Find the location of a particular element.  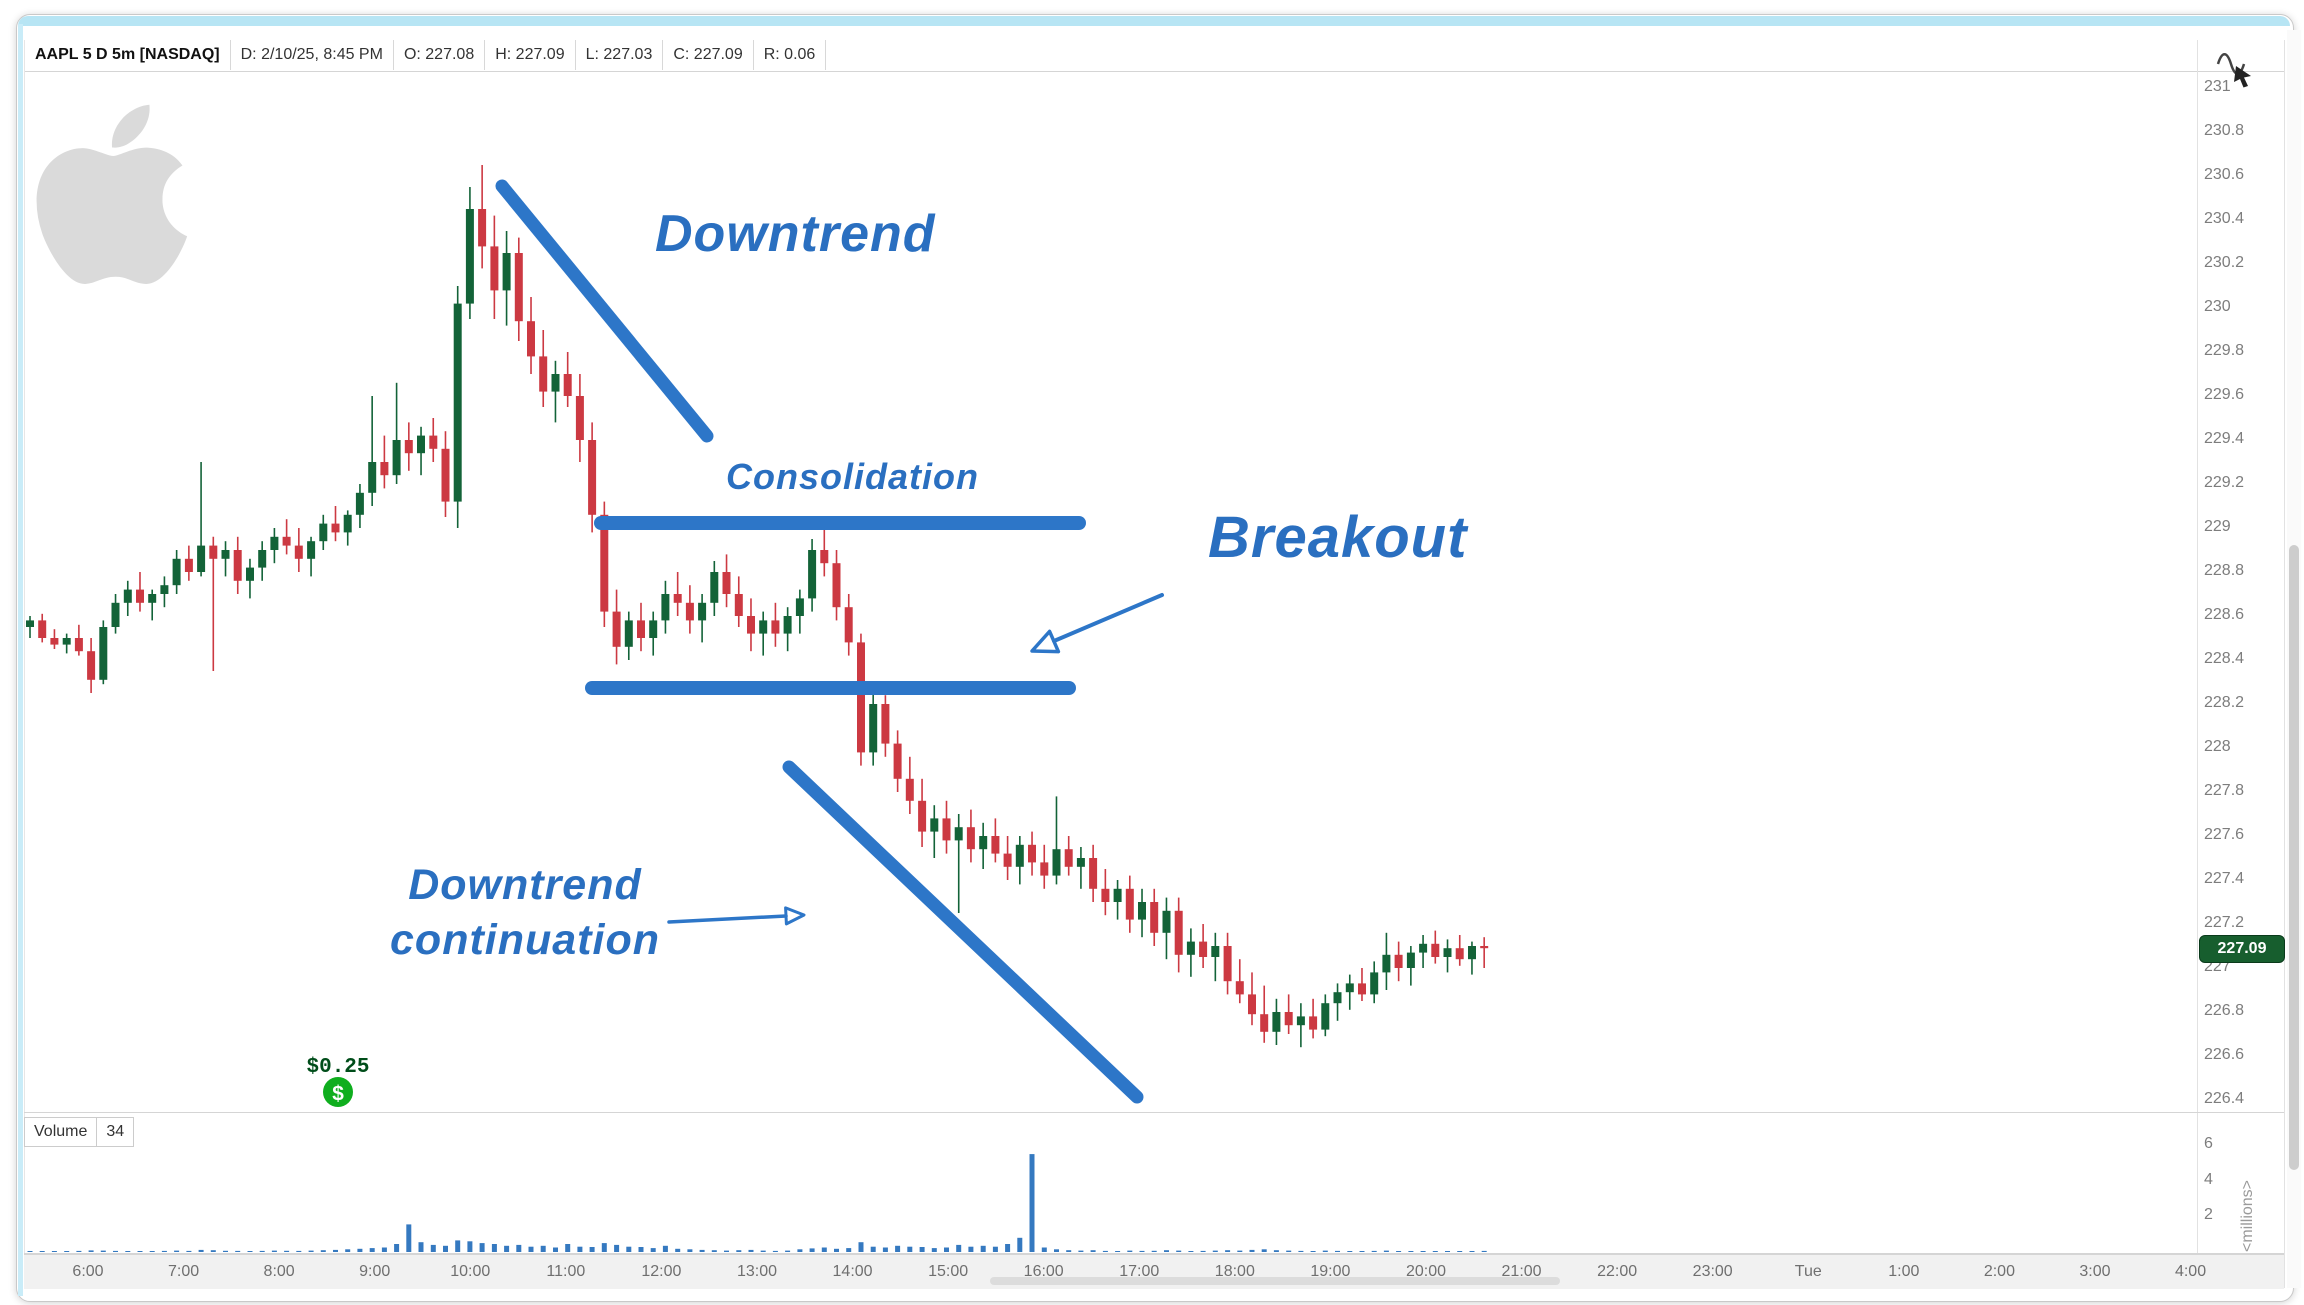

consolidation-label: Consolidation is located at coordinates (852, 476).